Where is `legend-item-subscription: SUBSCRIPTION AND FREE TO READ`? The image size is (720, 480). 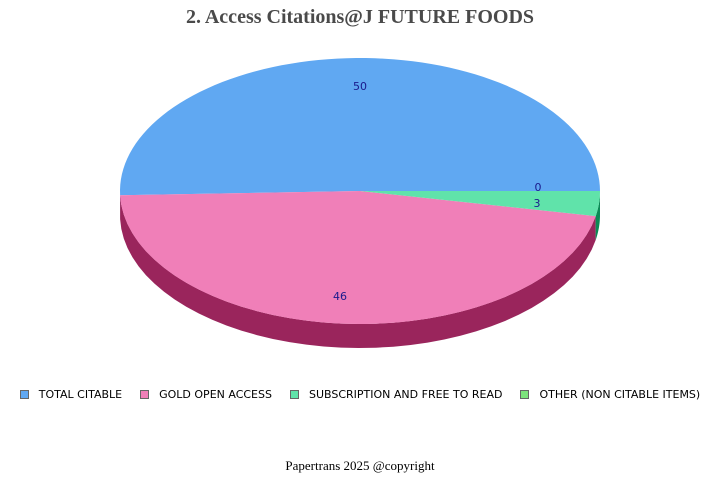 legend-item-subscription: SUBSCRIPTION AND FREE TO READ is located at coordinates (396, 394).